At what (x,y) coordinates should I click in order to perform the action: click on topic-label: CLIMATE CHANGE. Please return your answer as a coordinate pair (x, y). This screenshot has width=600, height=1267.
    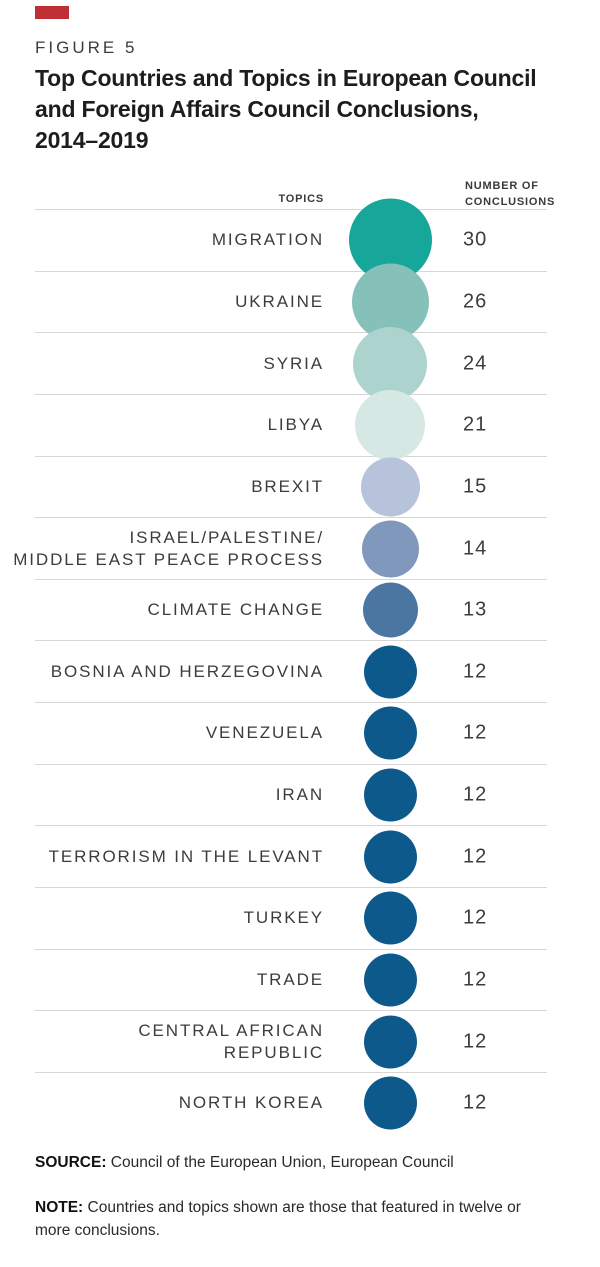
    Looking at the image, I should click on (236, 610).